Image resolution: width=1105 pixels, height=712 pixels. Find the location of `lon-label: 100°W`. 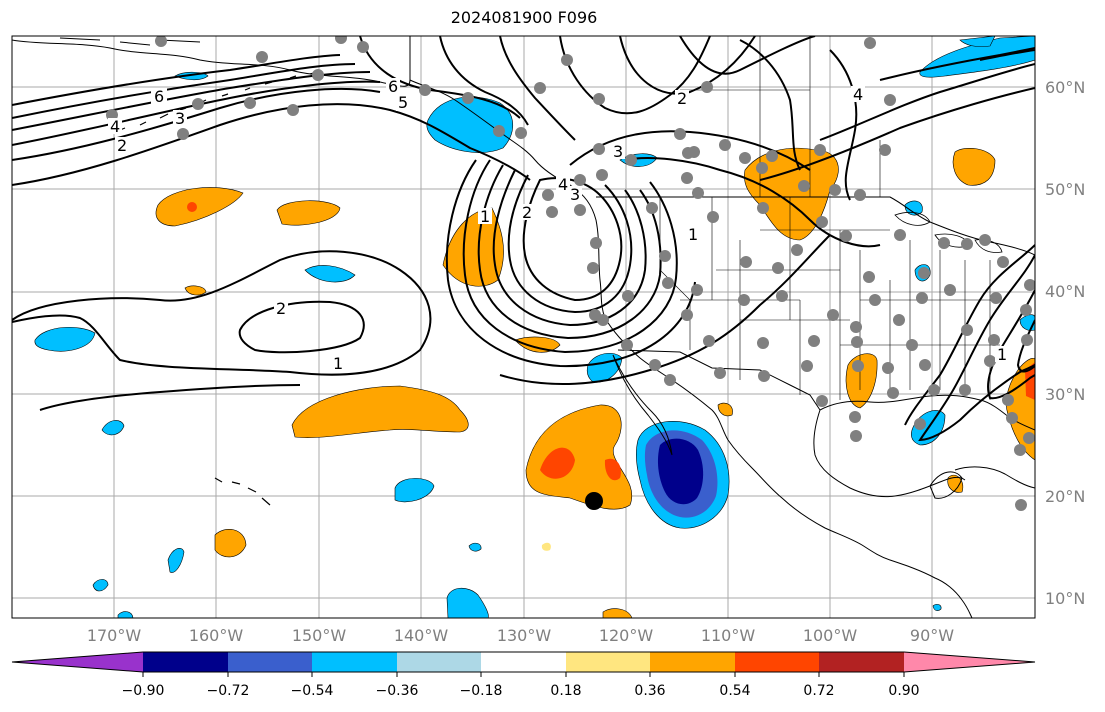

lon-label: 100°W is located at coordinates (830, 635).